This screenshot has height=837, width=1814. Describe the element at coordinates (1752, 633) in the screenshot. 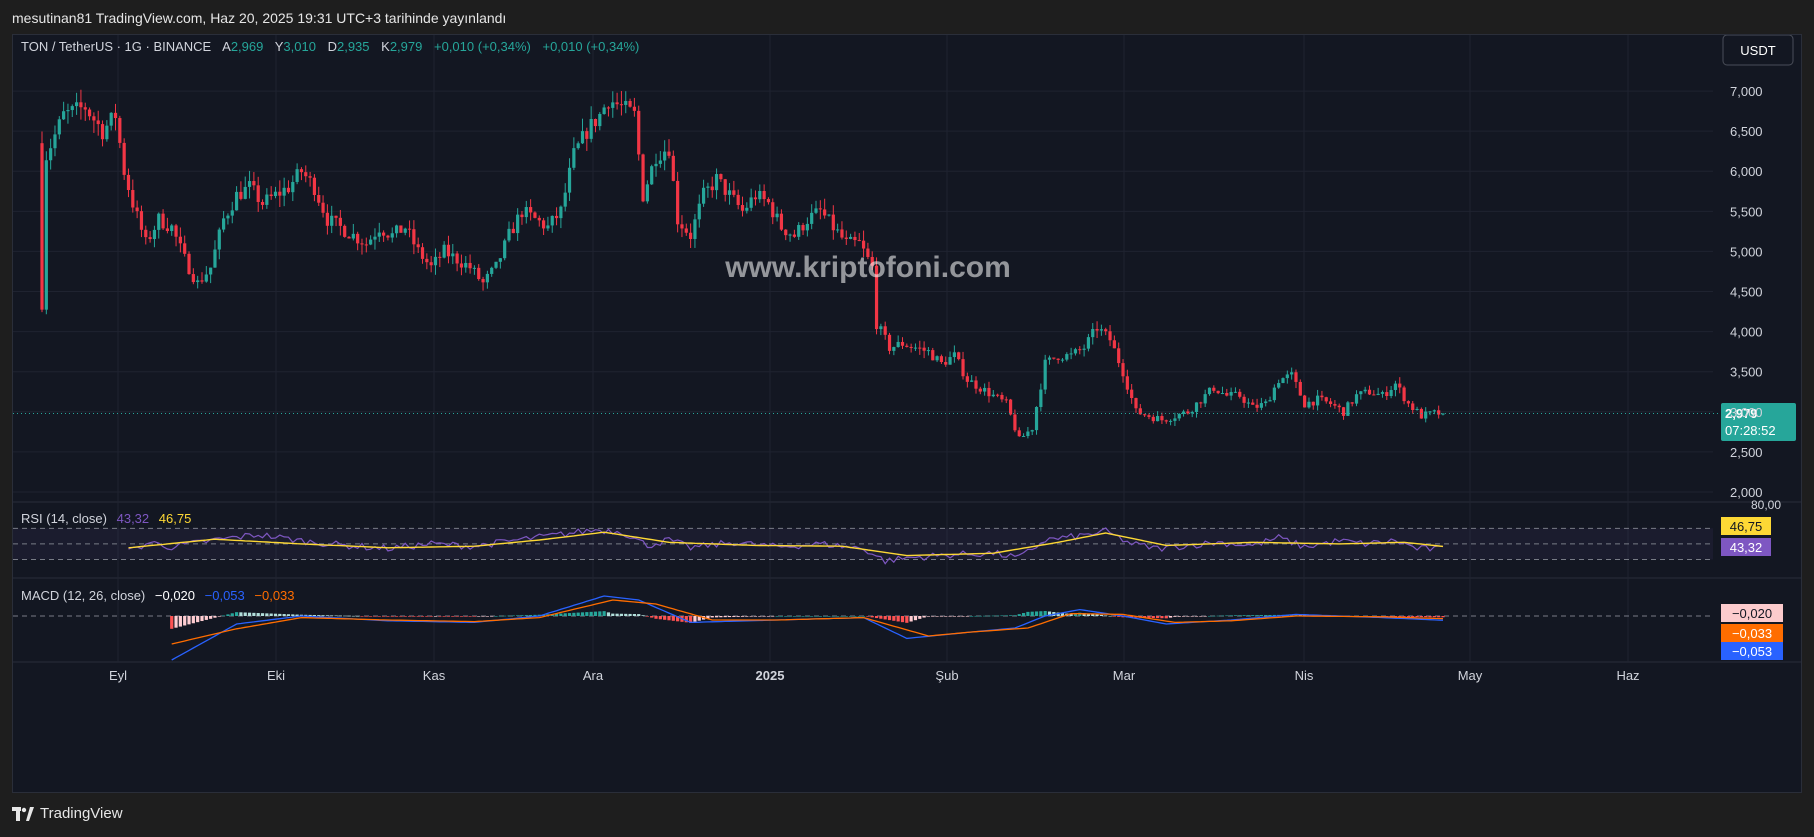

I see `macd-signal-tag: −0,033` at that location.